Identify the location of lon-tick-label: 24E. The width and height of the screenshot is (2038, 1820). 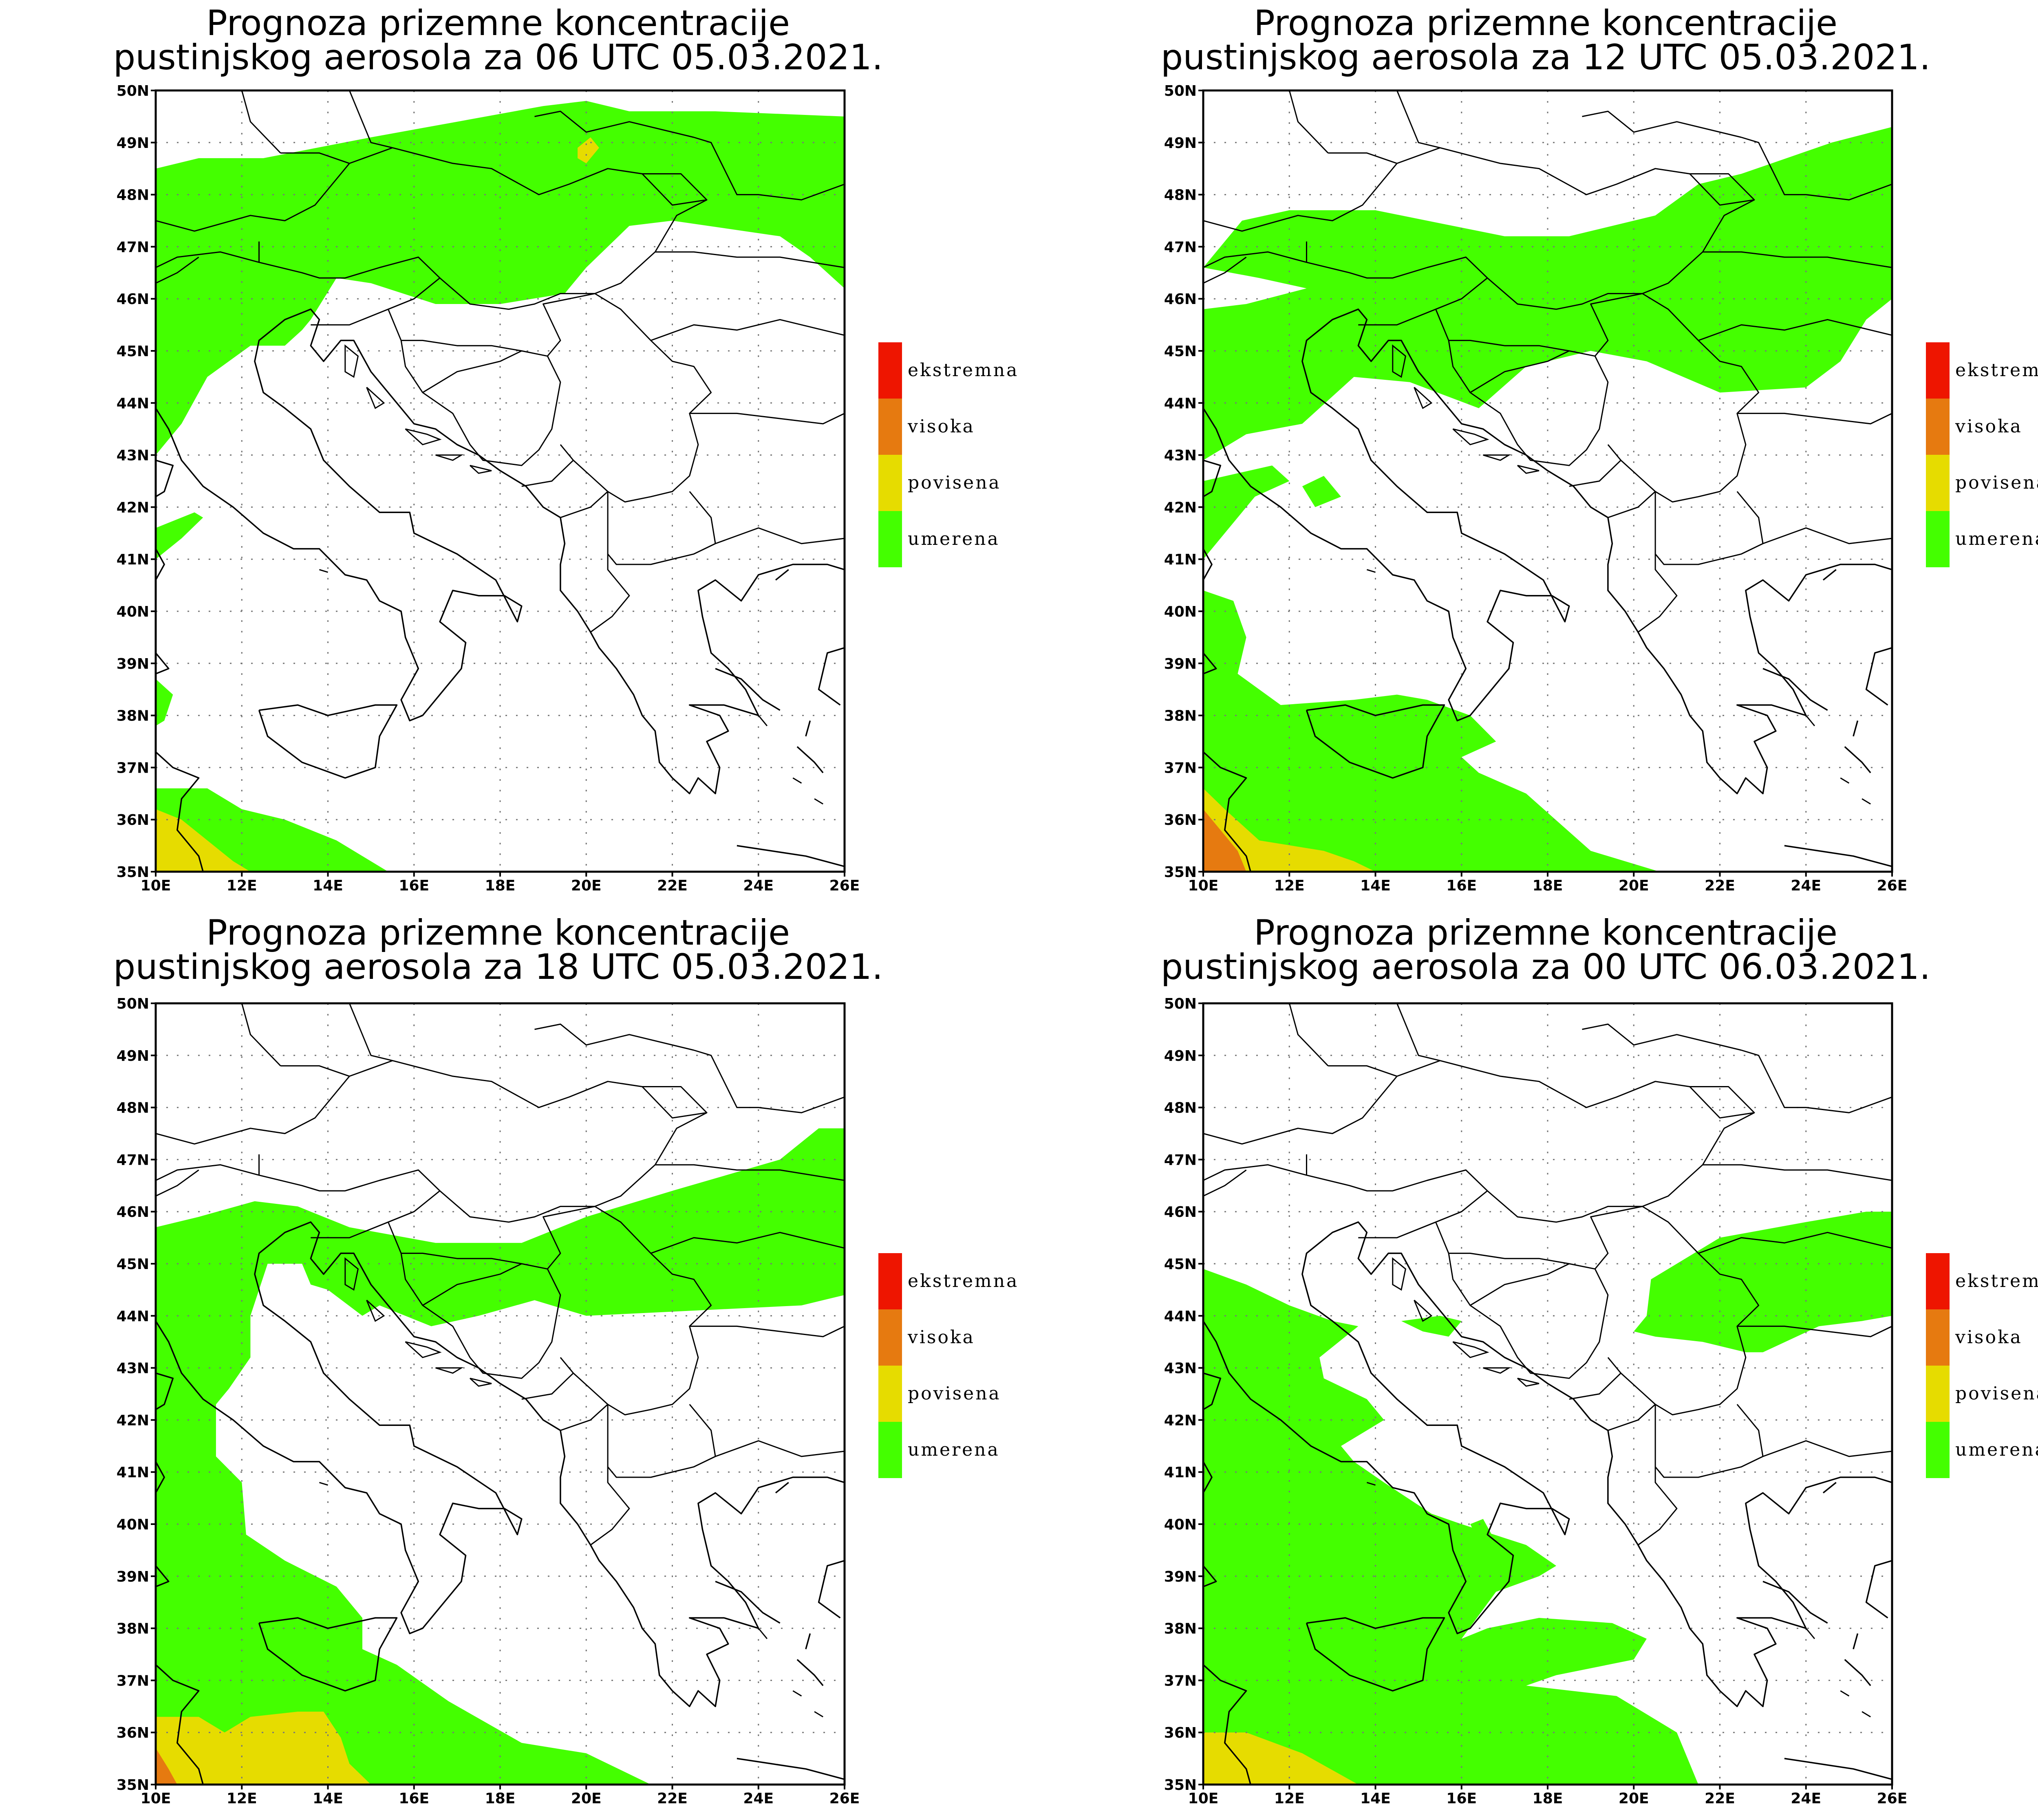
(1806, 886).